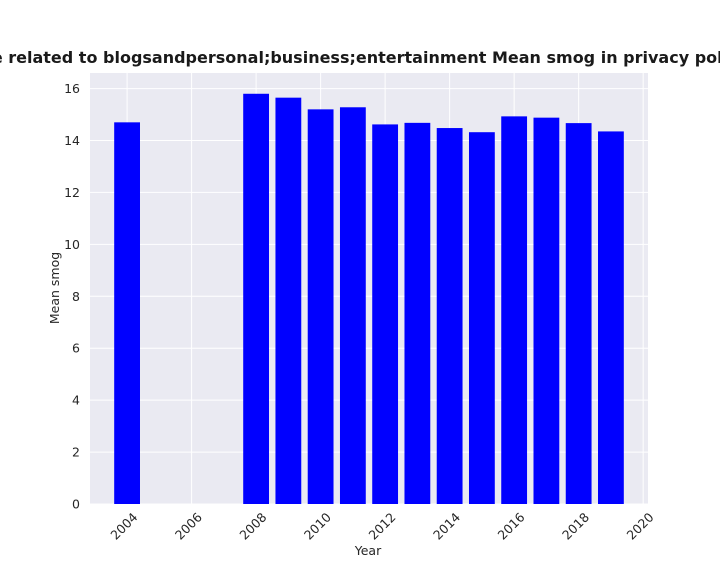 Image resolution: width=720 pixels, height=580 pixels. I want to click on bar-2016, so click(514, 310).